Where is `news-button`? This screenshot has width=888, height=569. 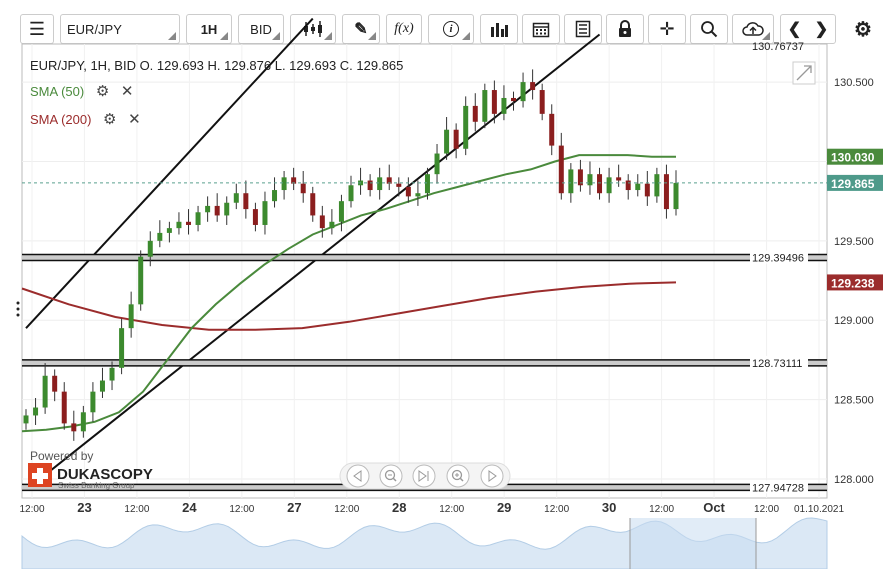
news-button is located at coordinates (583, 29).